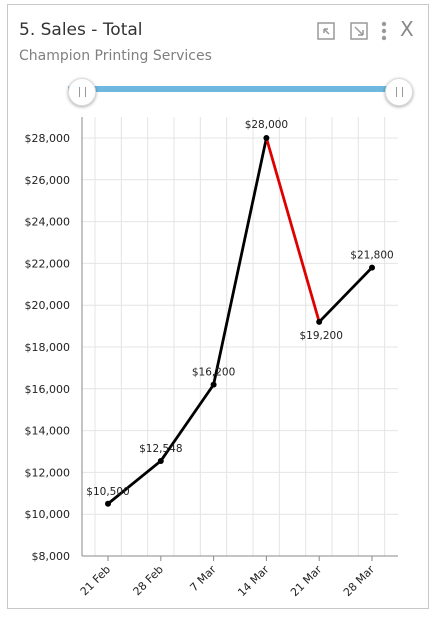 This screenshot has width=436, height=620. Describe the element at coordinates (327, 32) in the screenshot. I see `collapse-icon` at that location.